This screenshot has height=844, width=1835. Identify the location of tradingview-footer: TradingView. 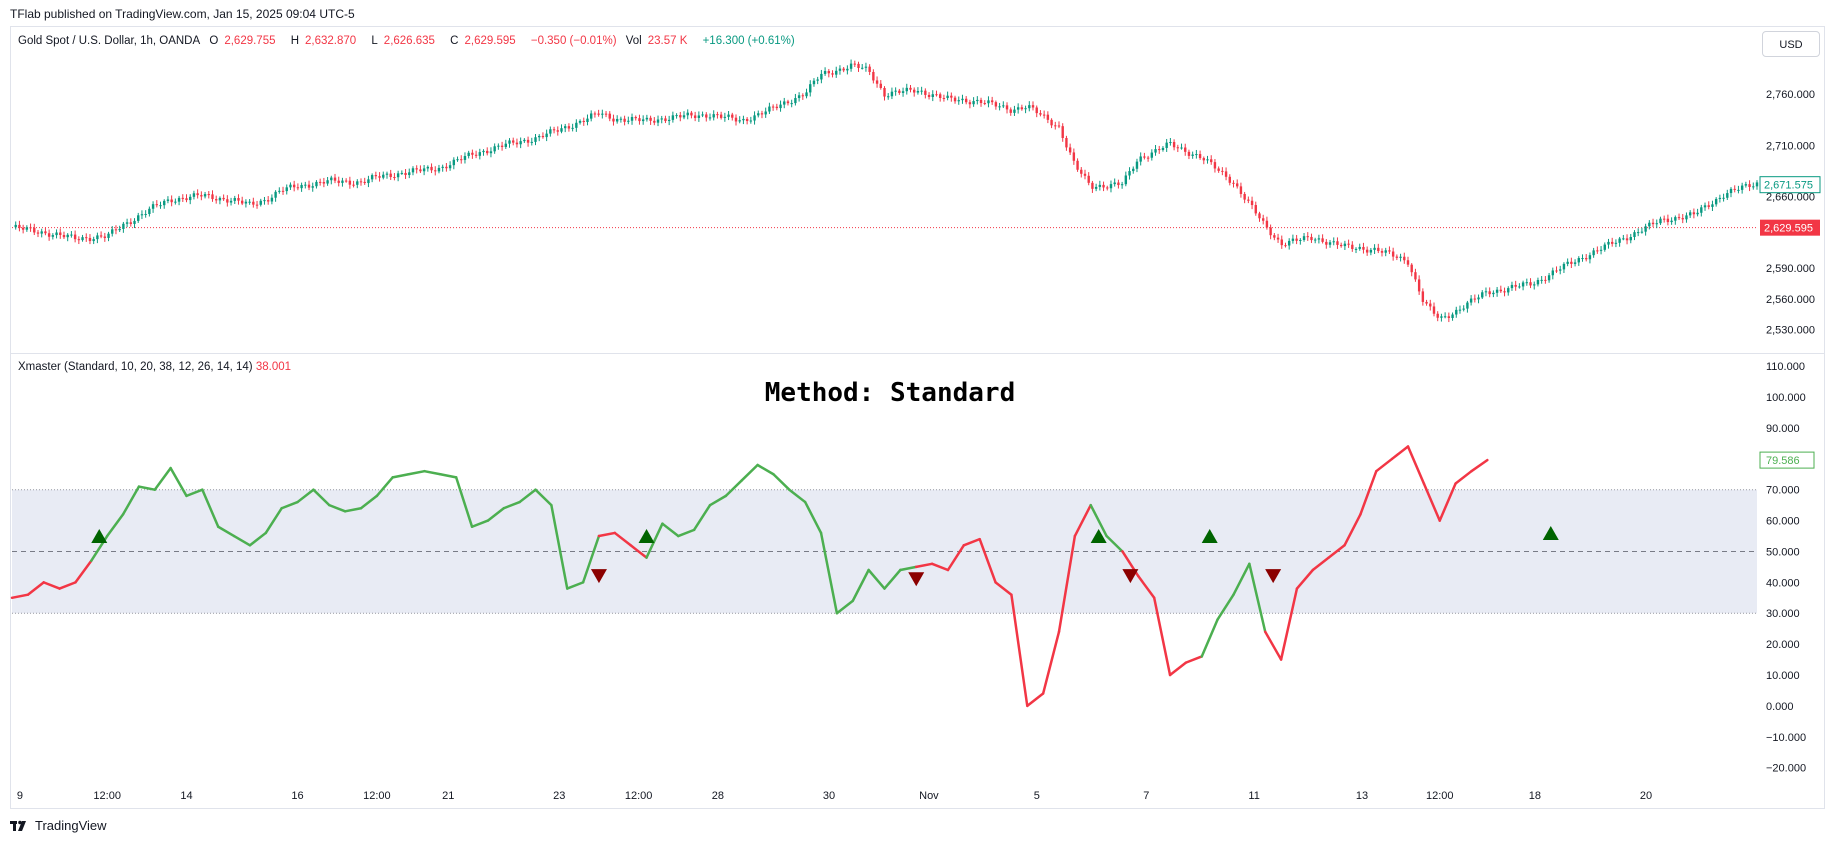
(58, 825).